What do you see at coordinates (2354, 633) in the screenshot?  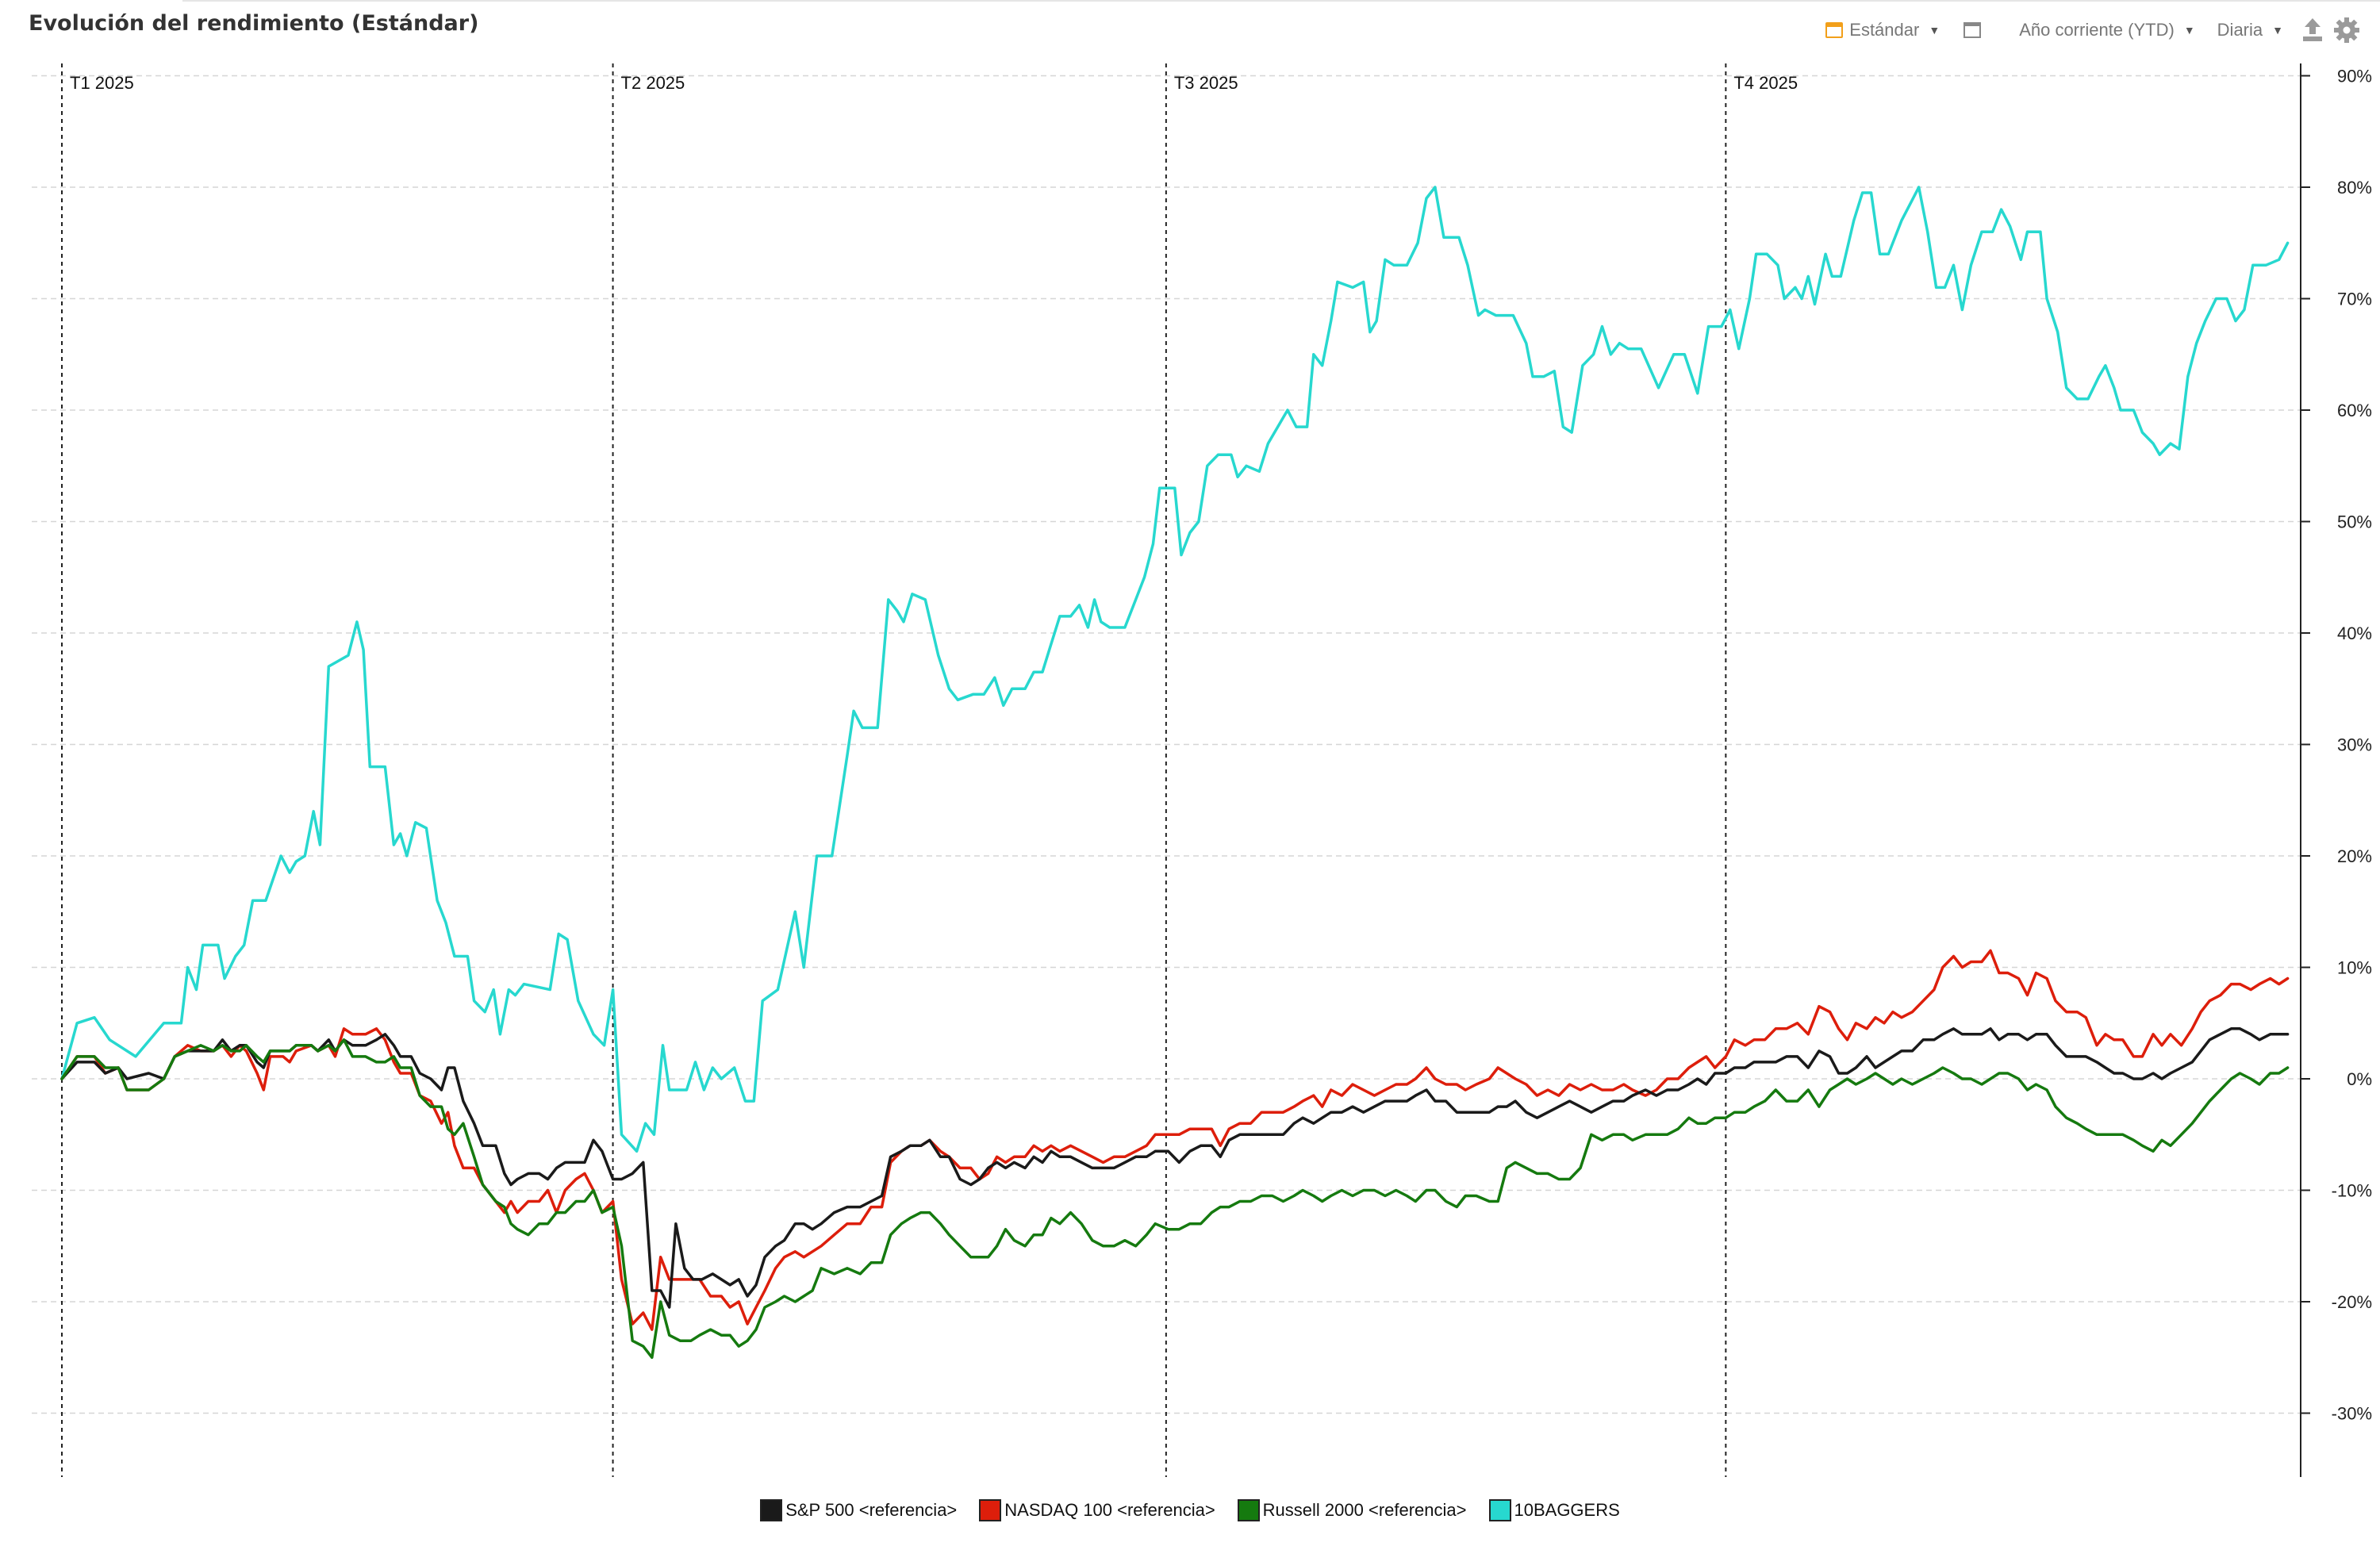 I see `y-tick-label: 40%` at bounding box center [2354, 633].